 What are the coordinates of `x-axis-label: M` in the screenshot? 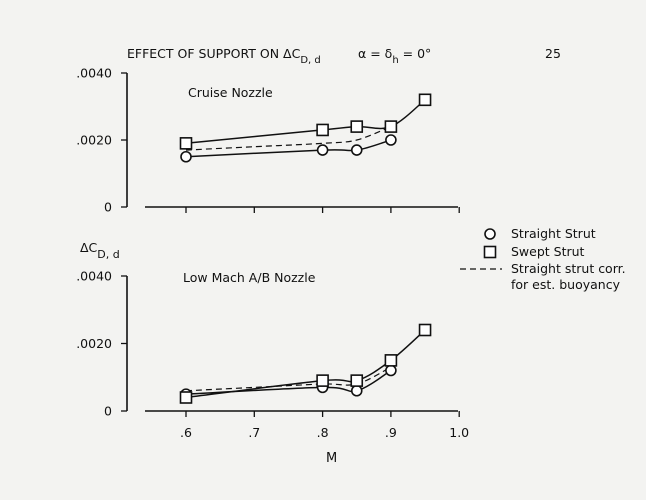 It's located at (331, 458).